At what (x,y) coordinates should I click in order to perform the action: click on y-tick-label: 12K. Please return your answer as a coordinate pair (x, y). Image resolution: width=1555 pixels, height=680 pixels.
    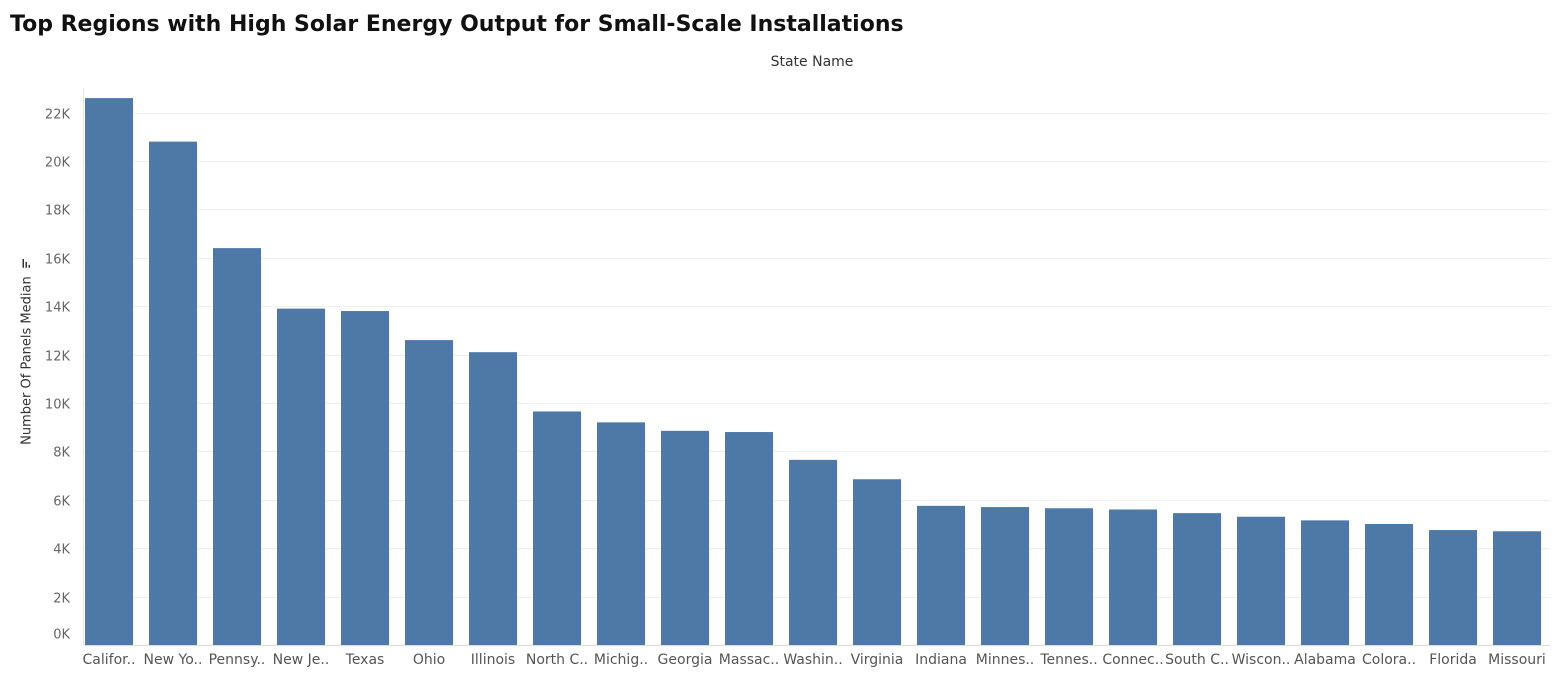
    Looking at the image, I should click on (58, 357).